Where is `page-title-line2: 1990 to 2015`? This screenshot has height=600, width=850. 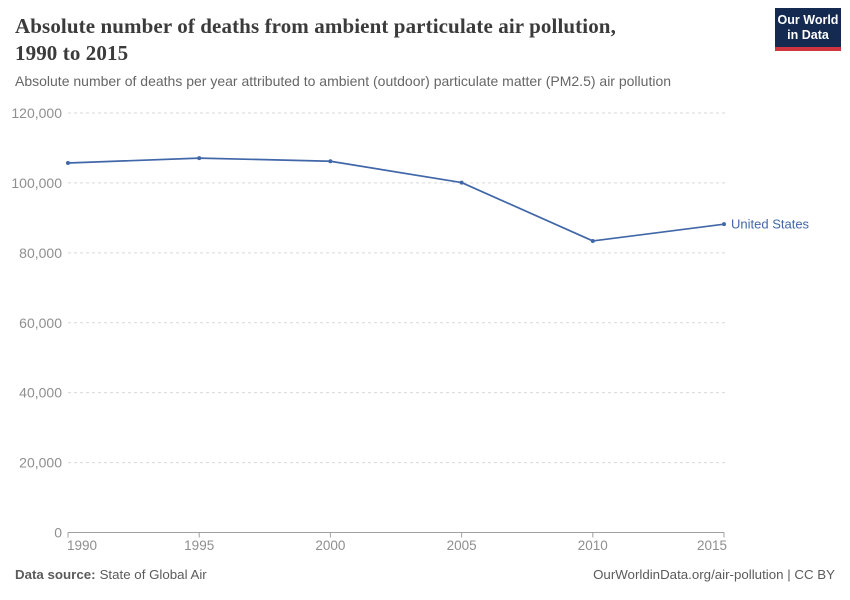
page-title-line2: 1990 to 2015 is located at coordinates (72, 53).